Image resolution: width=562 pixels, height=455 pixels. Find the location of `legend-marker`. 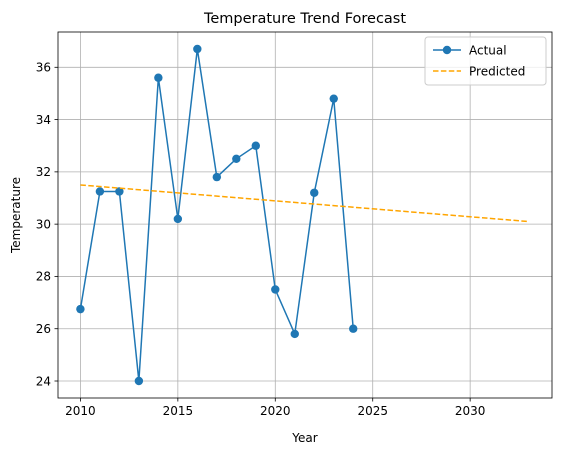

legend-marker is located at coordinates (447, 50).